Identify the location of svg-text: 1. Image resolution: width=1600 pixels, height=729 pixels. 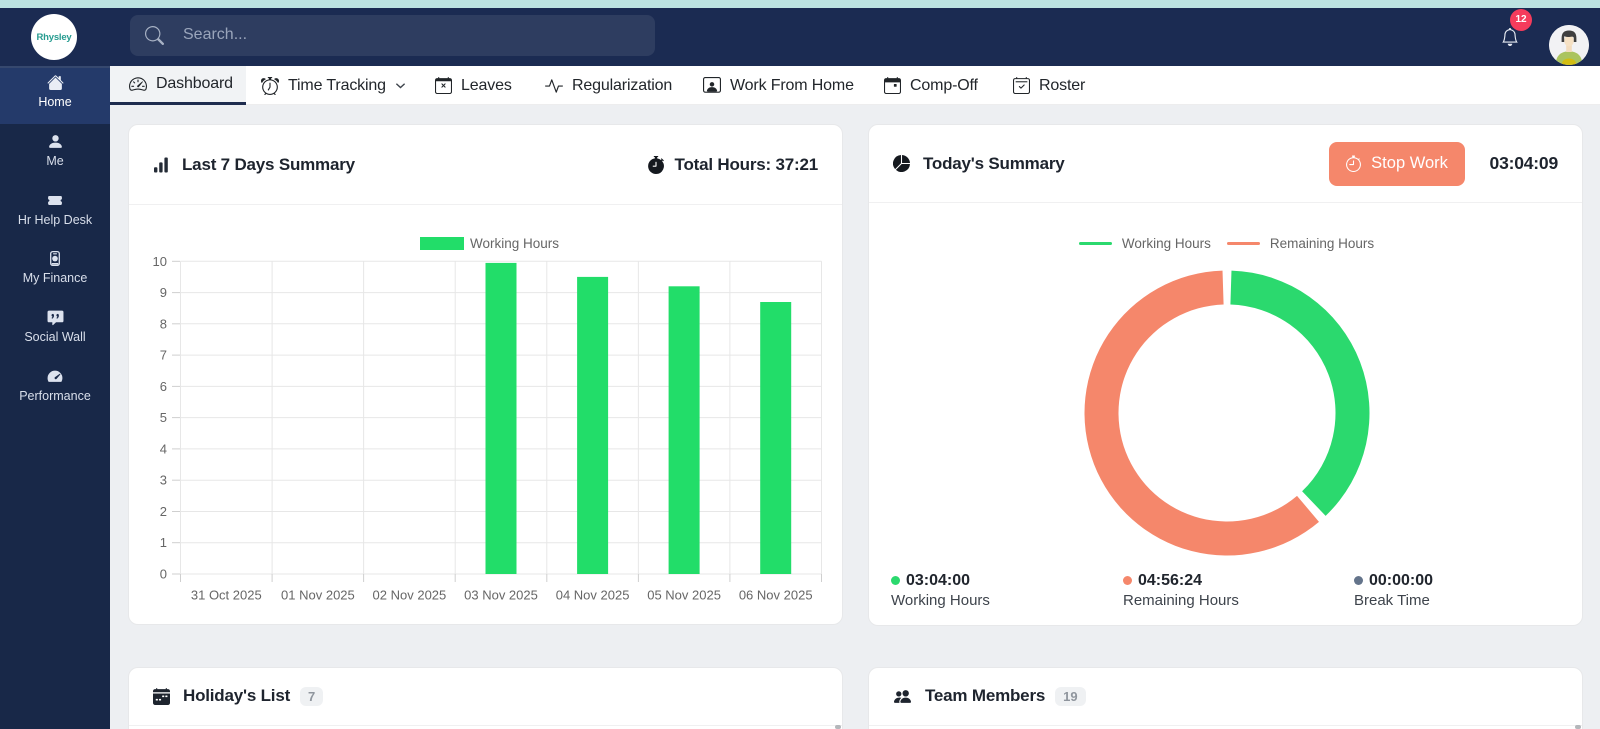
(163, 542).